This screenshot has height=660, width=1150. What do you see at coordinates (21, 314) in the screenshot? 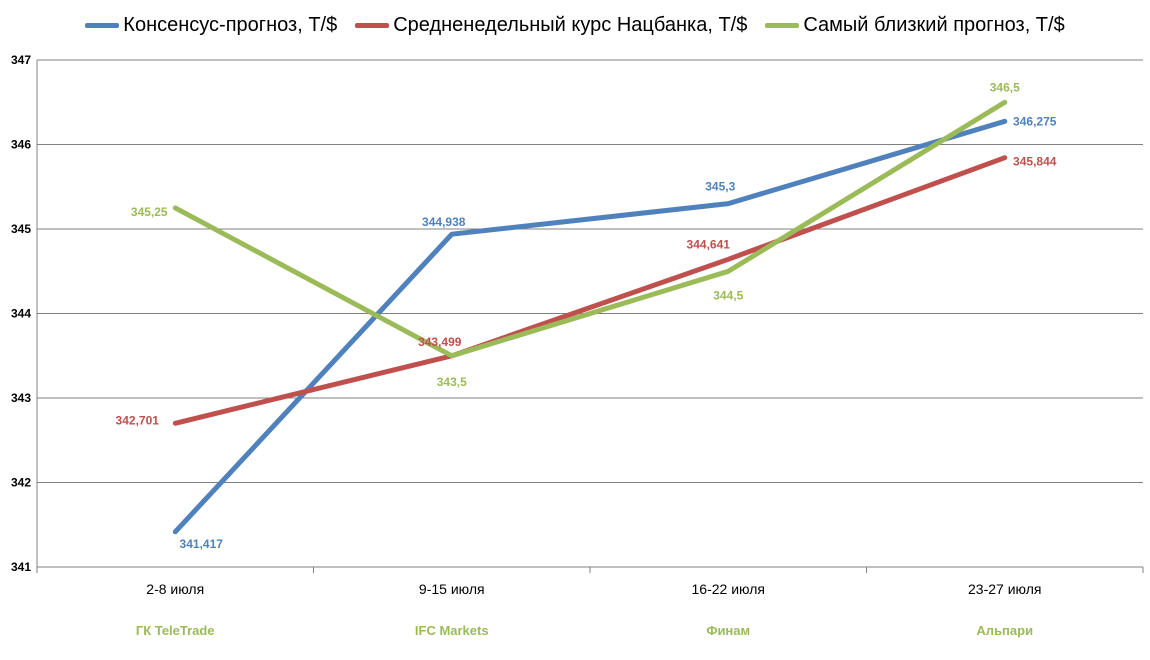
I see `y-tick-label: 344` at bounding box center [21, 314].